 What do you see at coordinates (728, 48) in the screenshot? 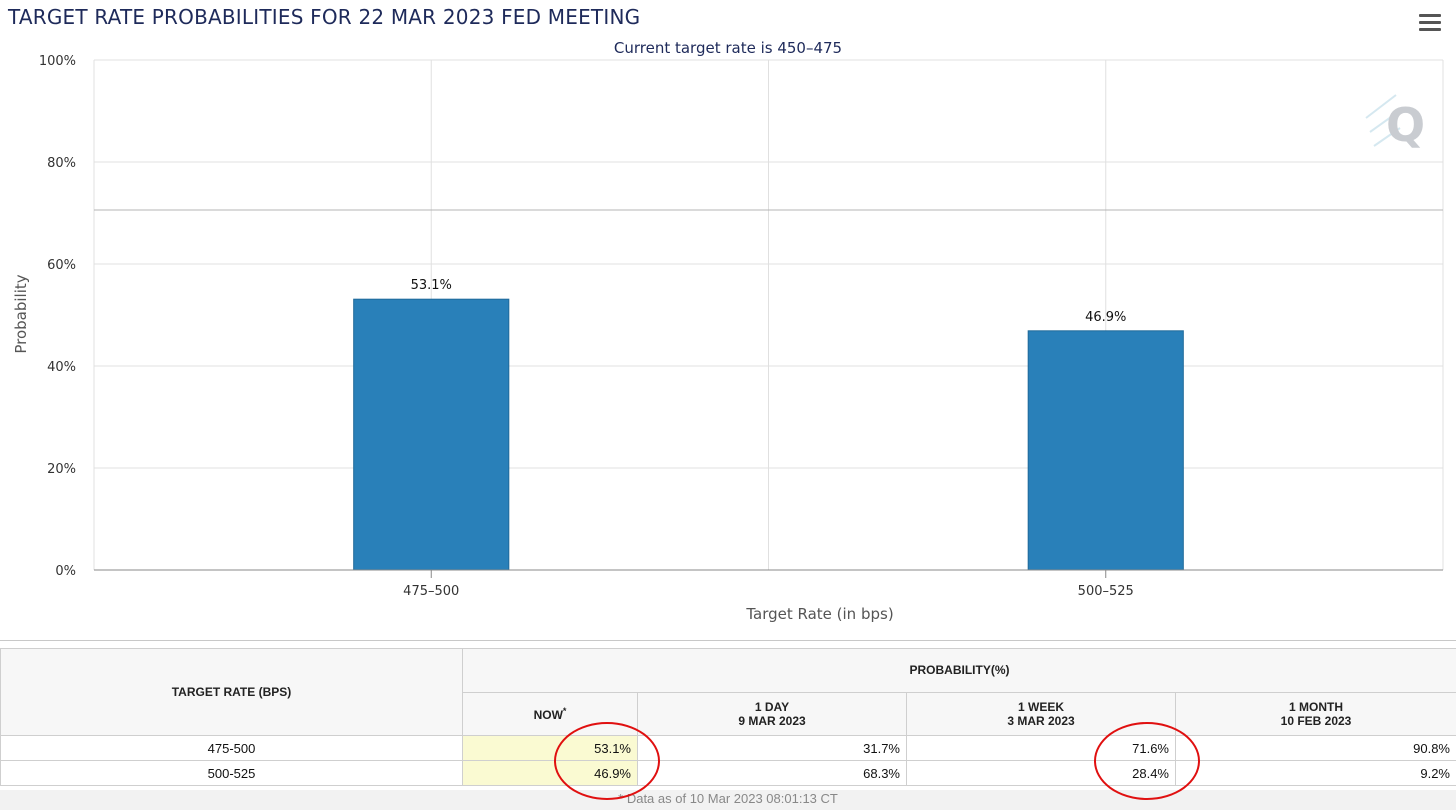
I see `chart-subtitle: Current target rate is 450–475` at bounding box center [728, 48].